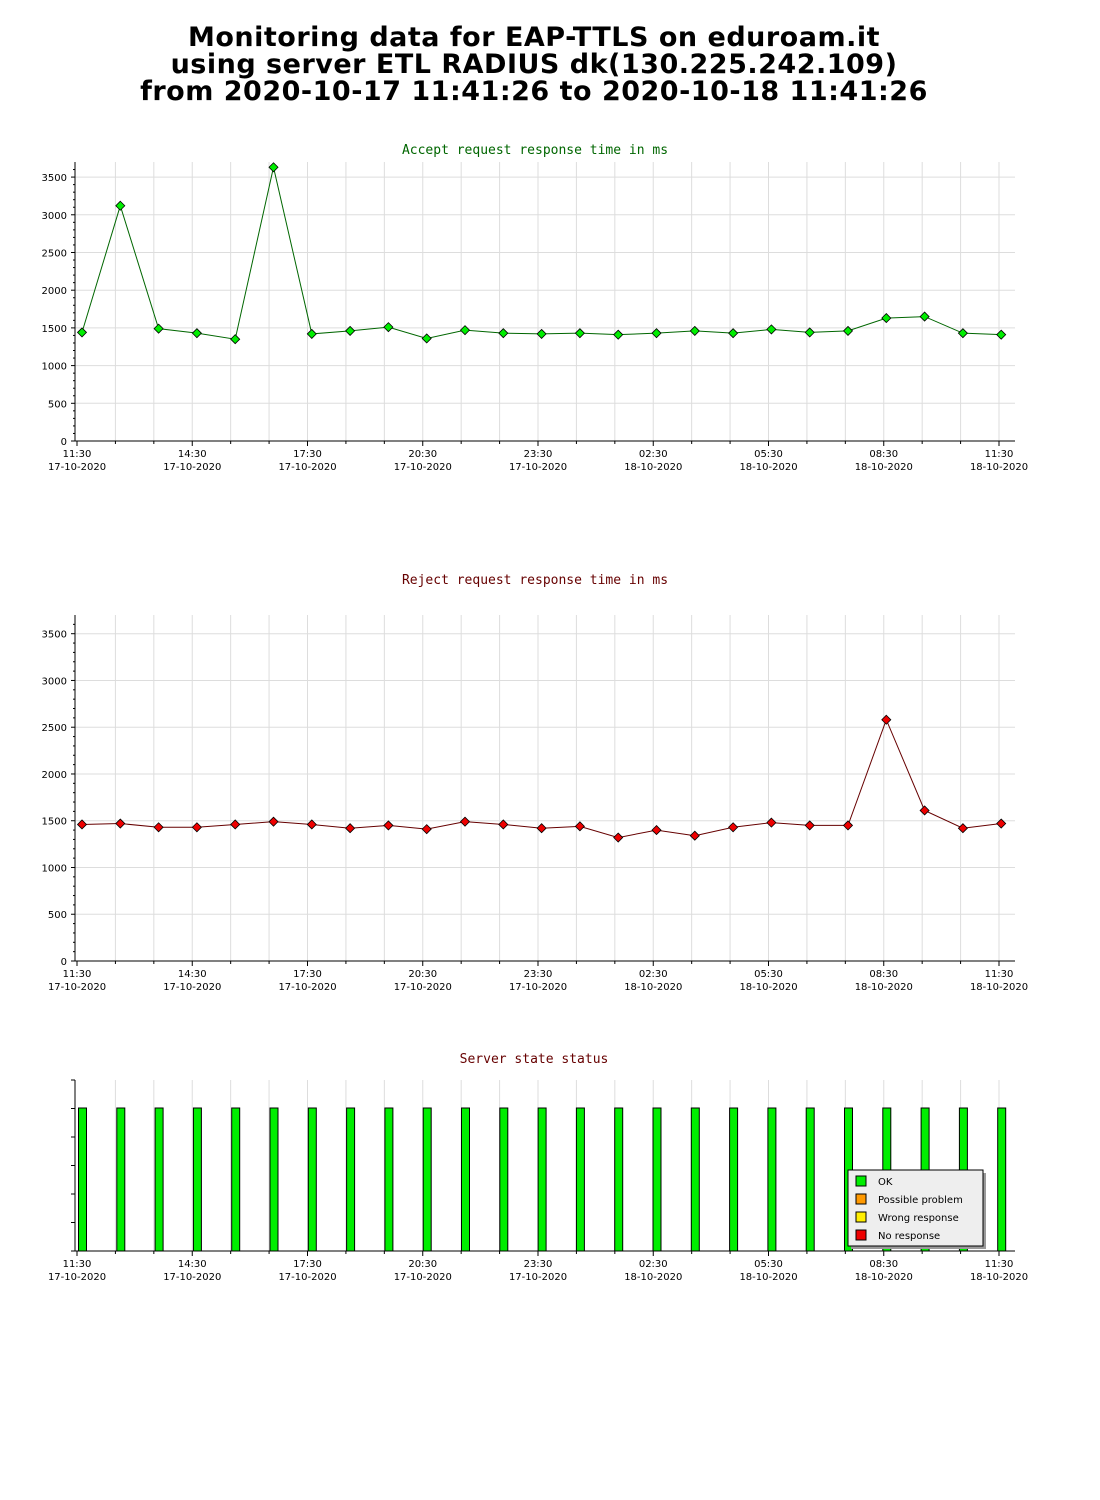 The image size is (1100, 1500). What do you see at coordinates (54, 681) in the screenshot?
I see `y-tick-label: 3000` at bounding box center [54, 681].